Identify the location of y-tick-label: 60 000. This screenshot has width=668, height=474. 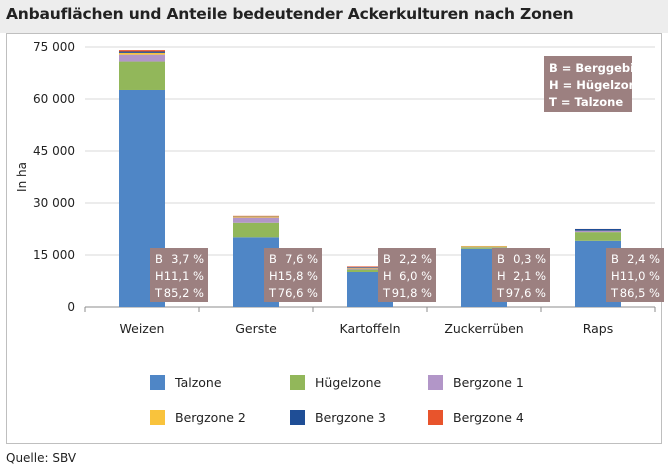
(54, 99).